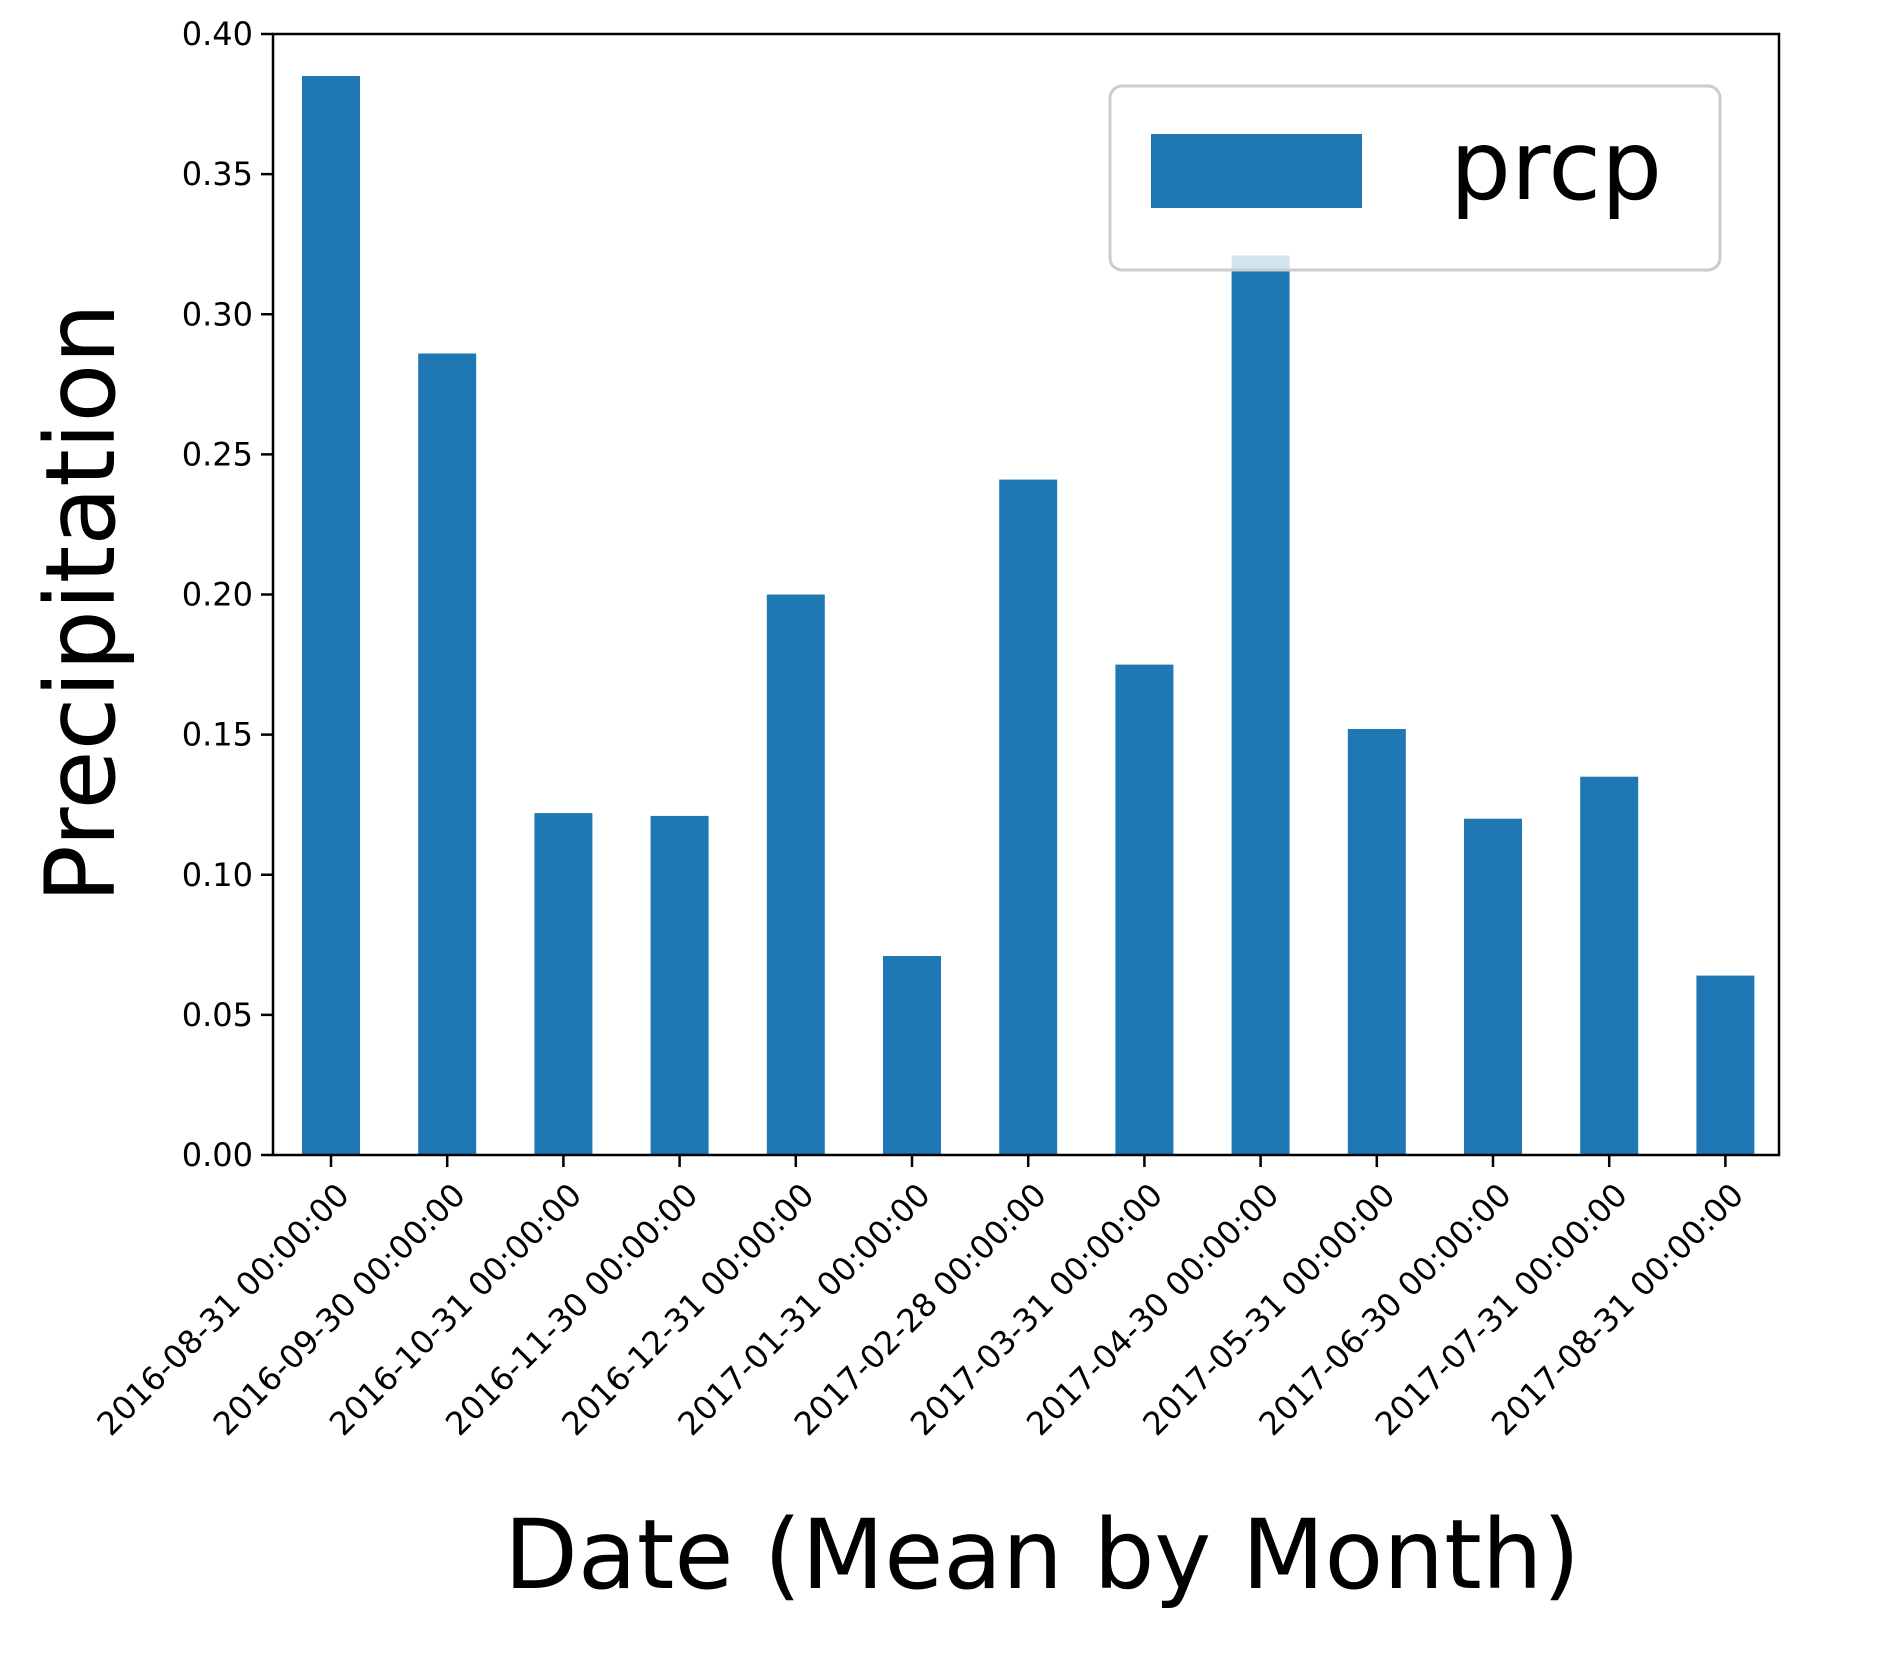 The height and width of the screenshot is (1665, 1900). I want to click on y-tick-label: 0.20, so click(217, 595).